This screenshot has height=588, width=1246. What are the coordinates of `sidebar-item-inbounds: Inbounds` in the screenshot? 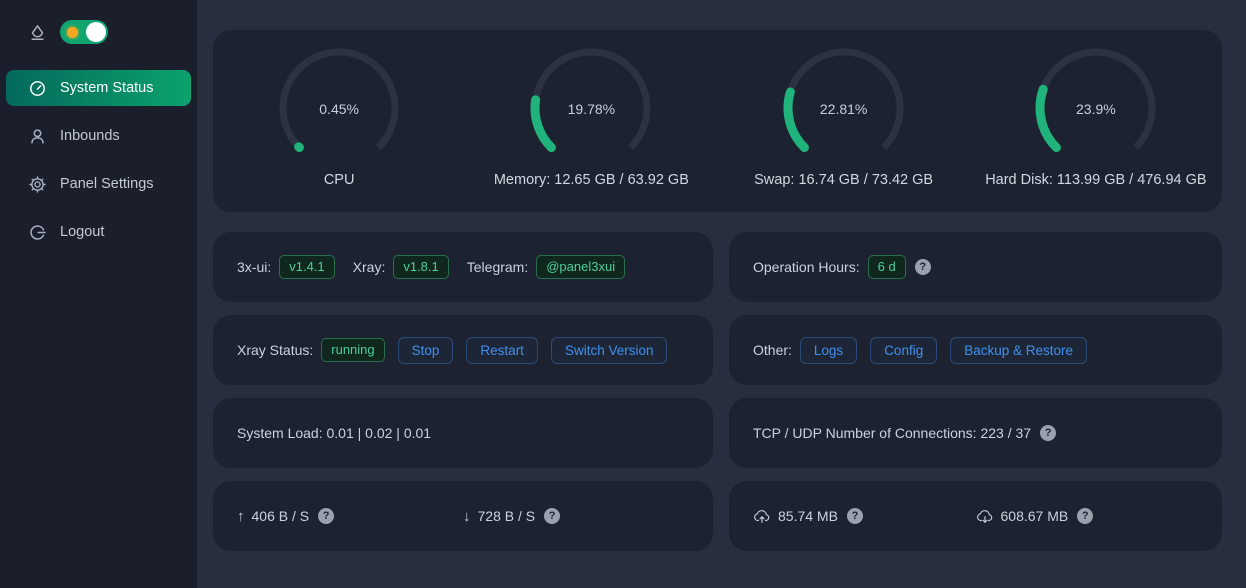 It's located at (98, 136).